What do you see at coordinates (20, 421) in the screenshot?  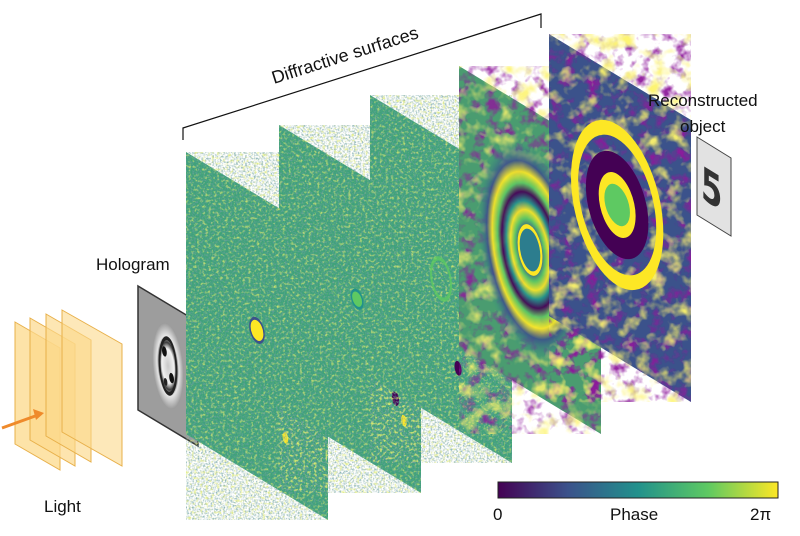 I see `light-arrow` at bounding box center [20, 421].